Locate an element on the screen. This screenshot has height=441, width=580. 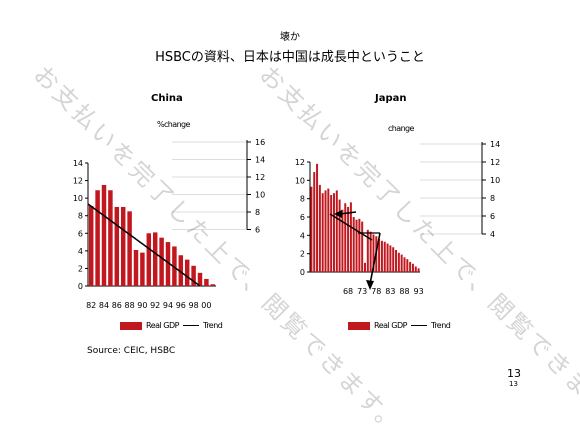
right-tick-label: 14 is located at coordinates (260, 160).